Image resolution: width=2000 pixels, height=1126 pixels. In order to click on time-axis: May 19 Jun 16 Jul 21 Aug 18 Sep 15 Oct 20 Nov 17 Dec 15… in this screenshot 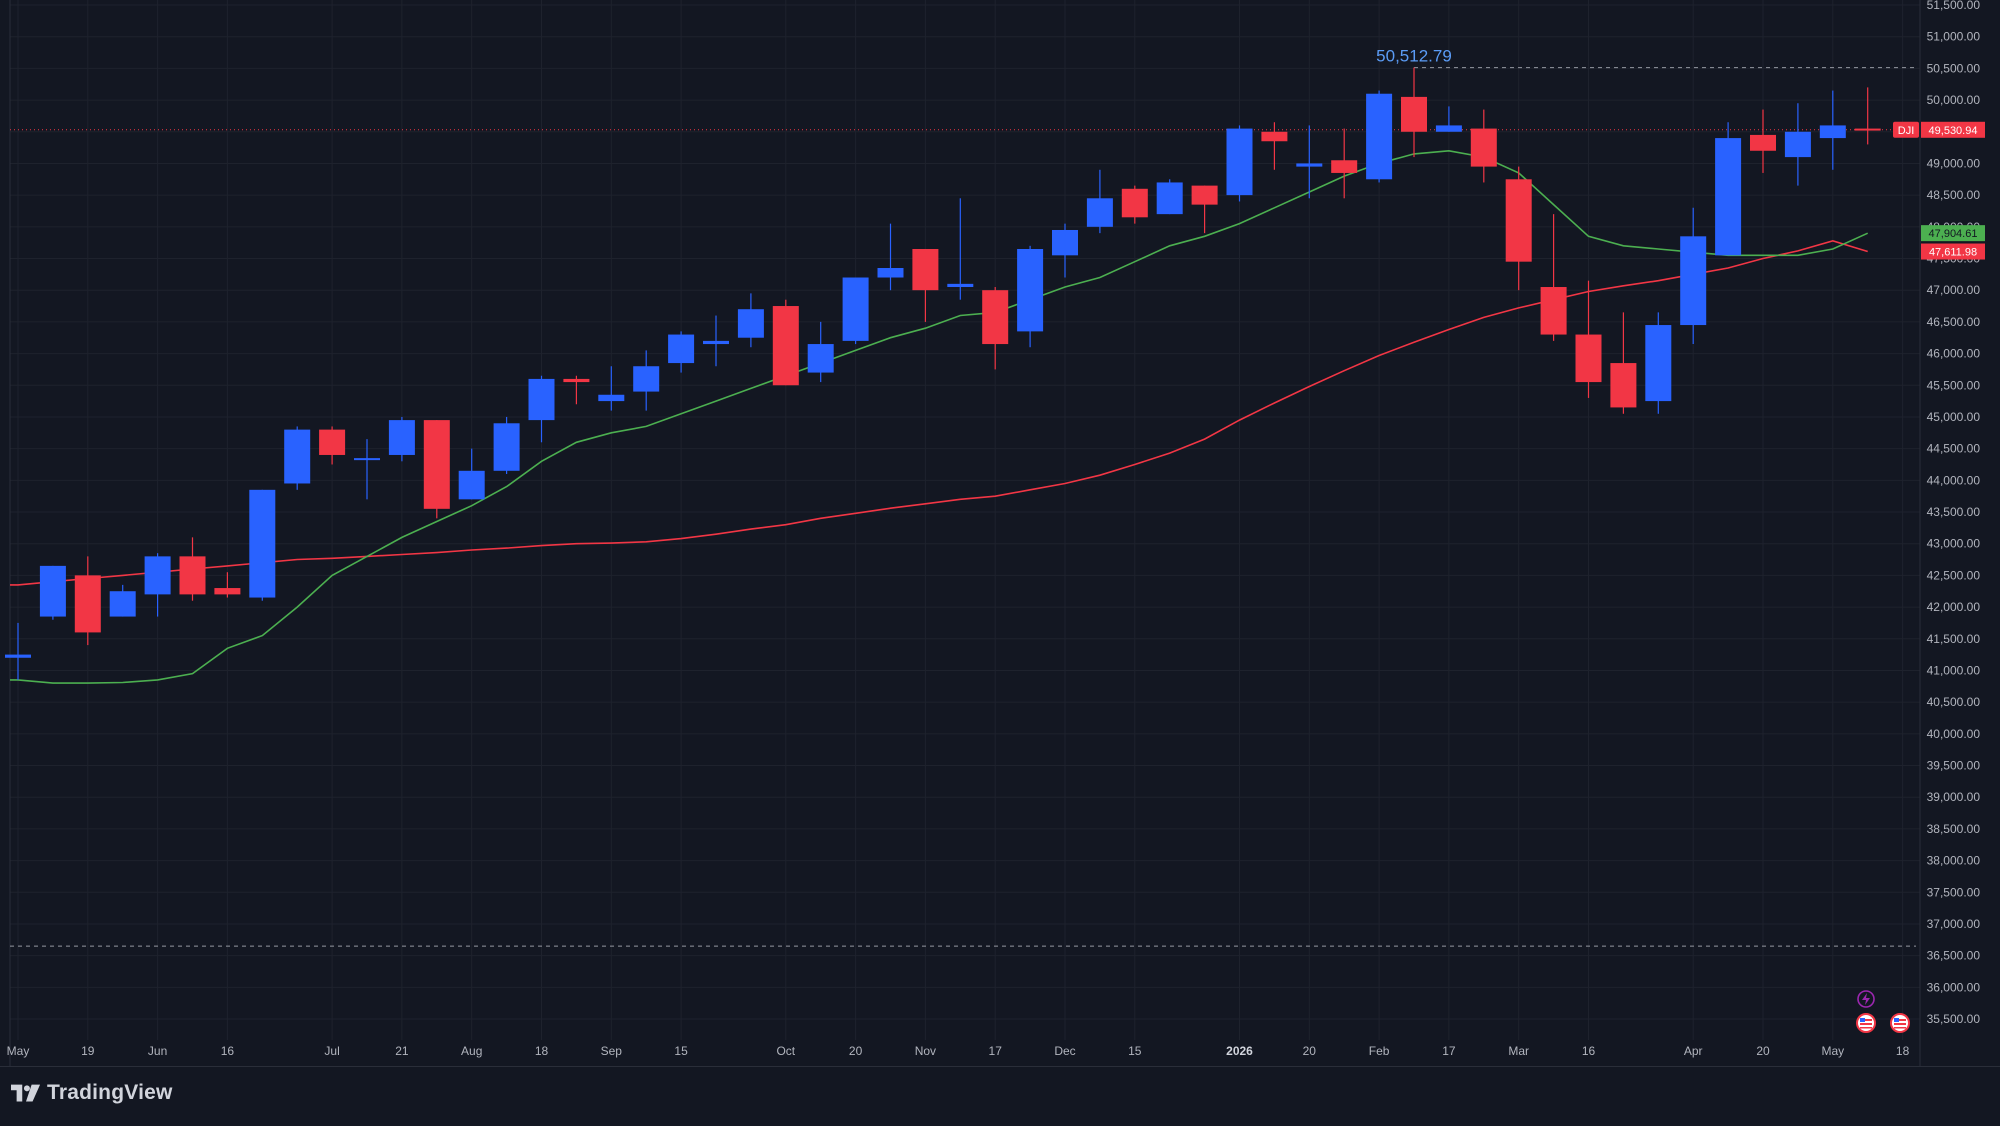, I will do `click(958, 1051)`.